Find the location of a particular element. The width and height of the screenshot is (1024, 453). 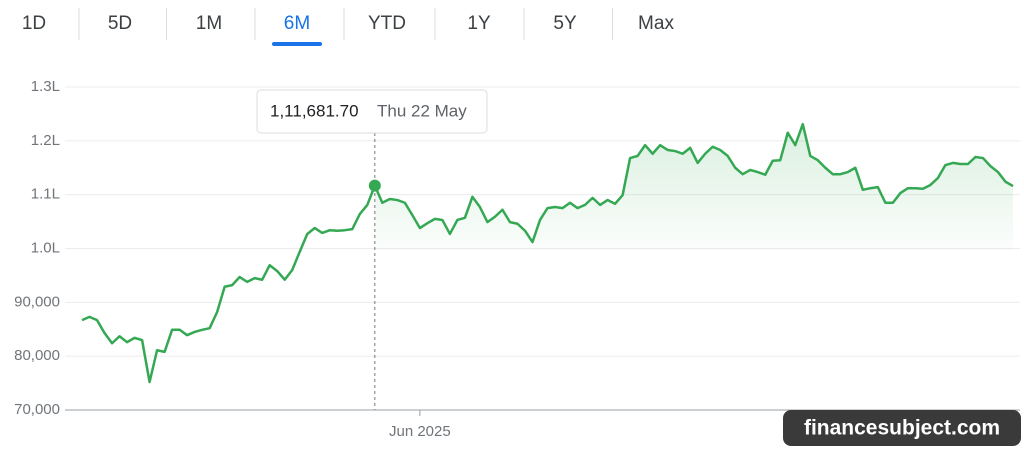

hover-point is located at coordinates (374, 185).